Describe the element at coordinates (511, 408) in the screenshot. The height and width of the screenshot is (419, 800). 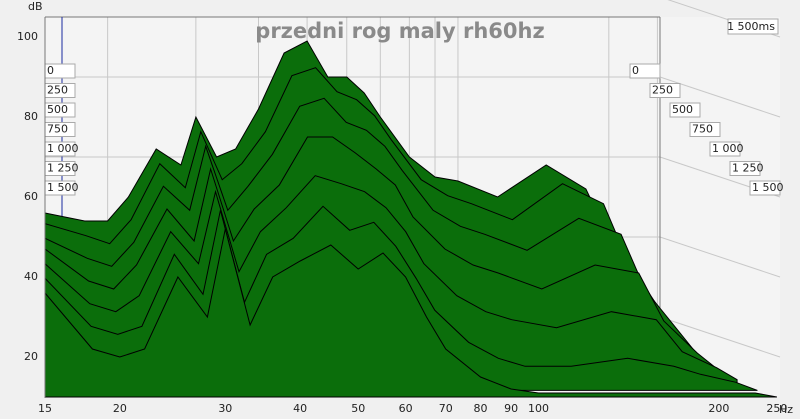
I see `x-tick-label: 90` at that location.